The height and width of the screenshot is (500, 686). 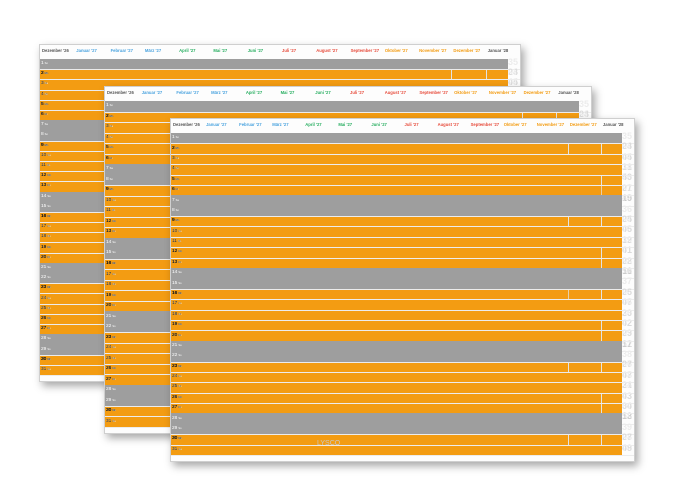 What do you see at coordinates (176, 231) in the screenshot?
I see `day-number: 10Di` at bounding box center [176, 231].